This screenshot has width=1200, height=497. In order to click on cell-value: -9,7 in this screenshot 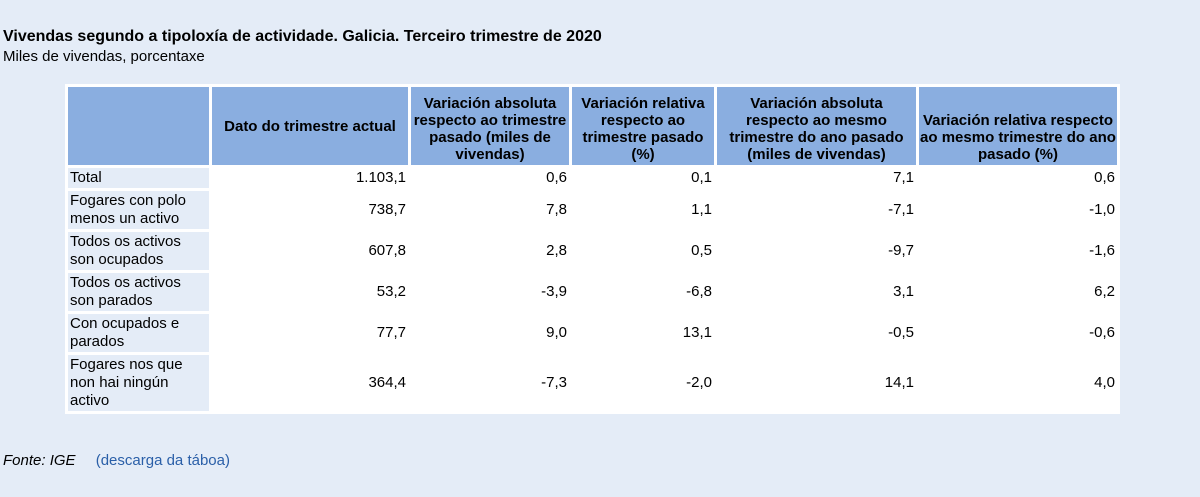, I will do `click(816, 251)`.